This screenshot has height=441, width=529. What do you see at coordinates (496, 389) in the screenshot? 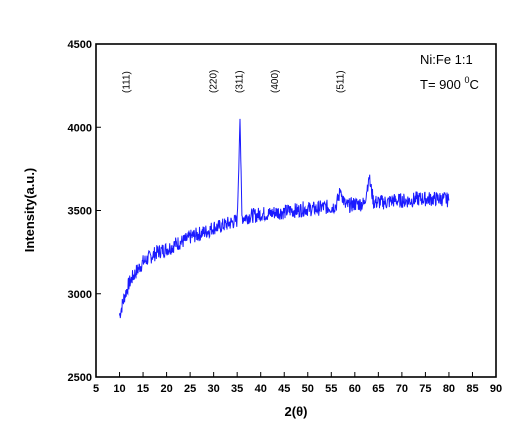
I see `x-tick-label: 90` at bounding box center [496, 389].